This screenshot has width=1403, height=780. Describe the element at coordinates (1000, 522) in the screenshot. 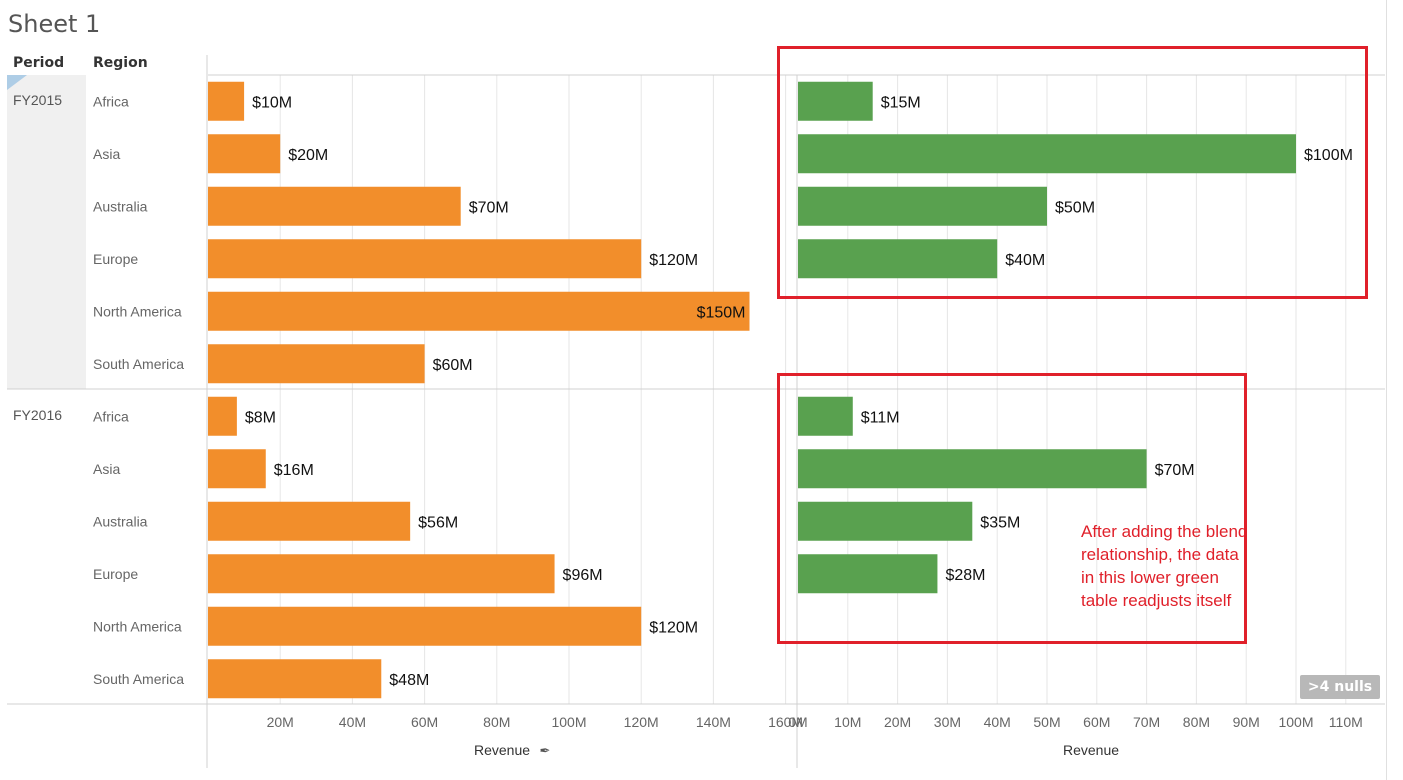

I see `data-label: $35M` at that location.